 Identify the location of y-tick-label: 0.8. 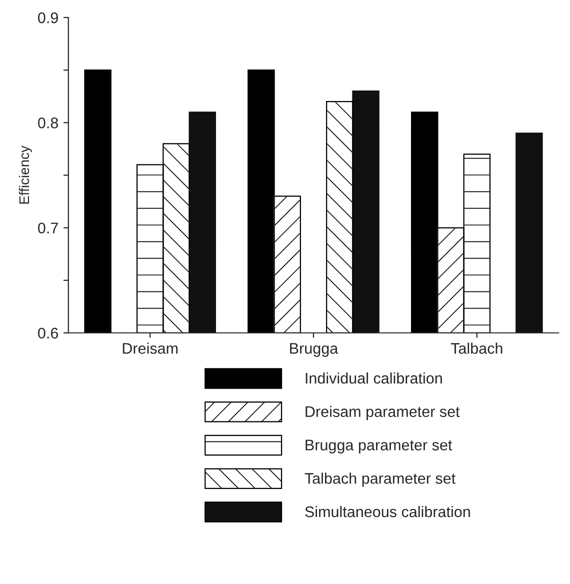
(48, 123).